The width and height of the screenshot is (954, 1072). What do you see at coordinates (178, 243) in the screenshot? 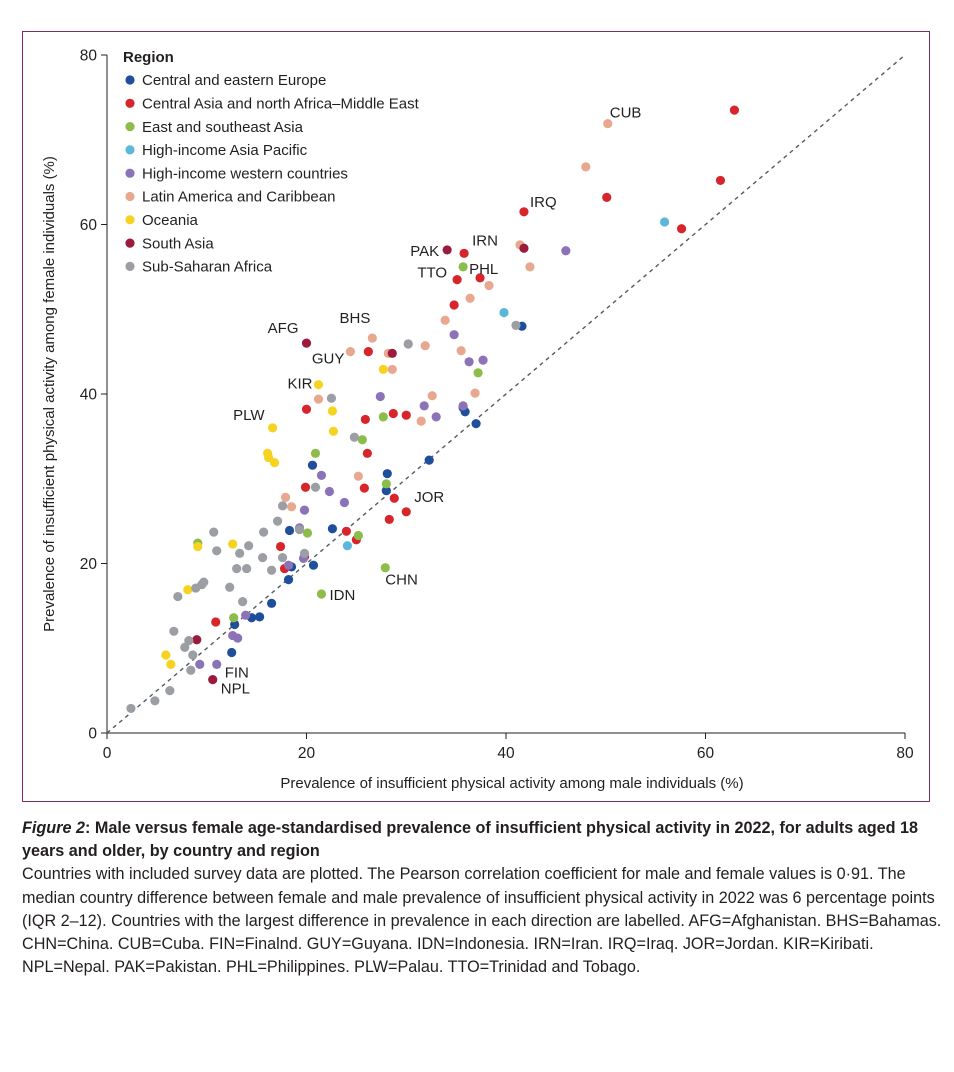
I see `legend-label: South Asia` at bounding box center [178, 243].